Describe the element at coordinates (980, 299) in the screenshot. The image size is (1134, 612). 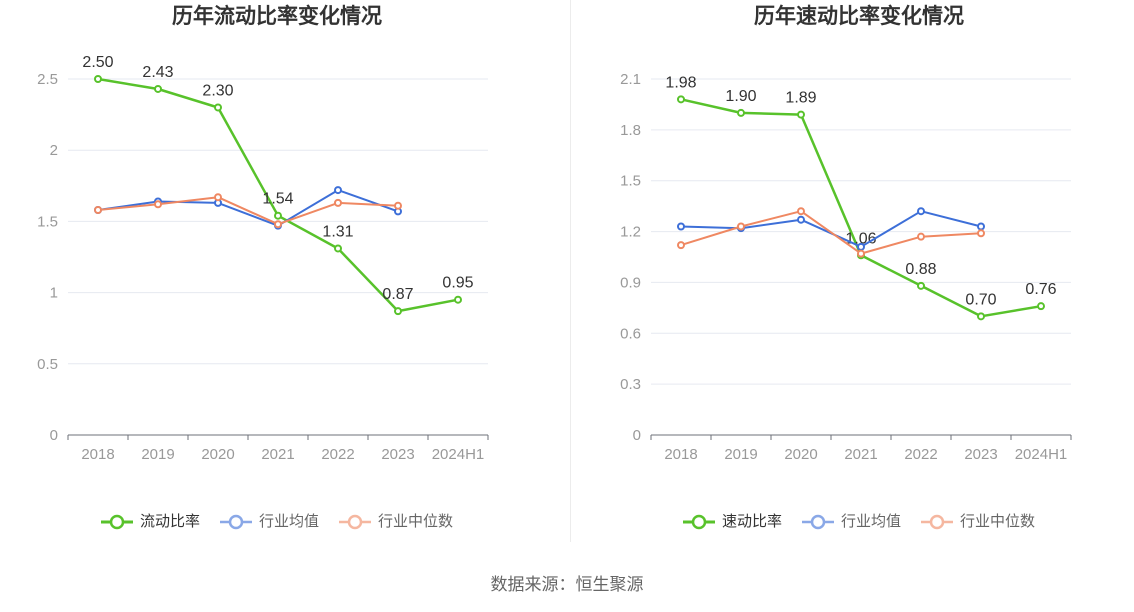
I see `chart-2-series-1-data-label: 0.70` at that location.